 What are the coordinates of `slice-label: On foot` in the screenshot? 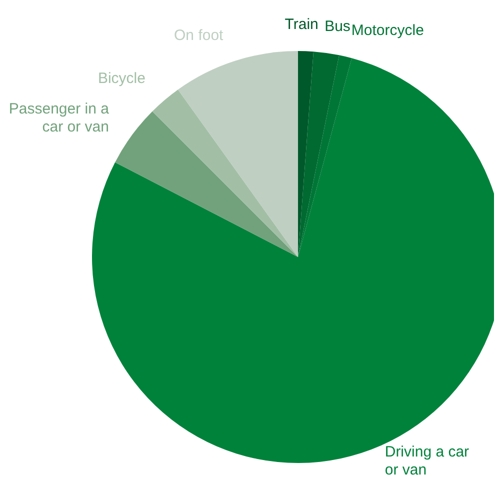 It's located at (199, 35).